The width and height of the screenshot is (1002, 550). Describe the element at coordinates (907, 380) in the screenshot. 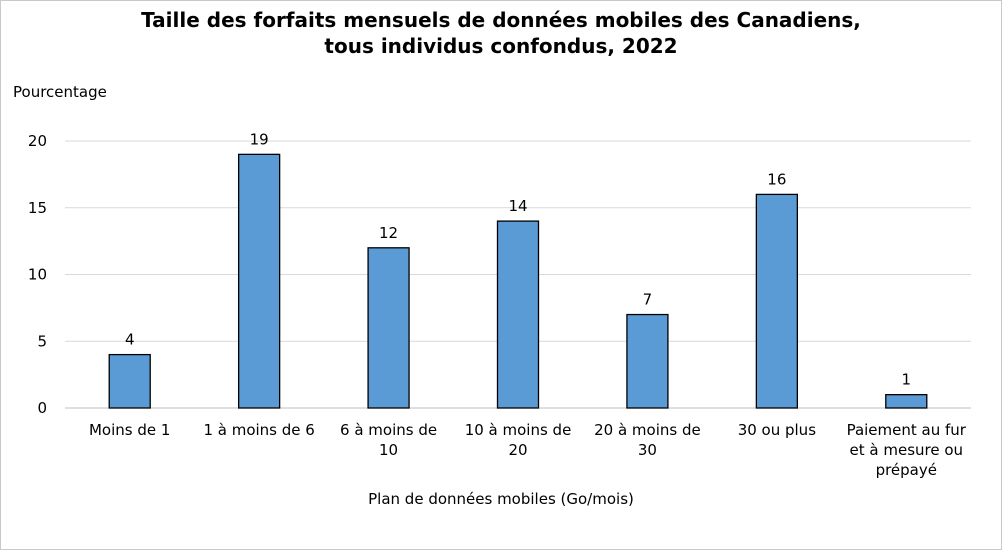

I see `data-label: 1` at that location.